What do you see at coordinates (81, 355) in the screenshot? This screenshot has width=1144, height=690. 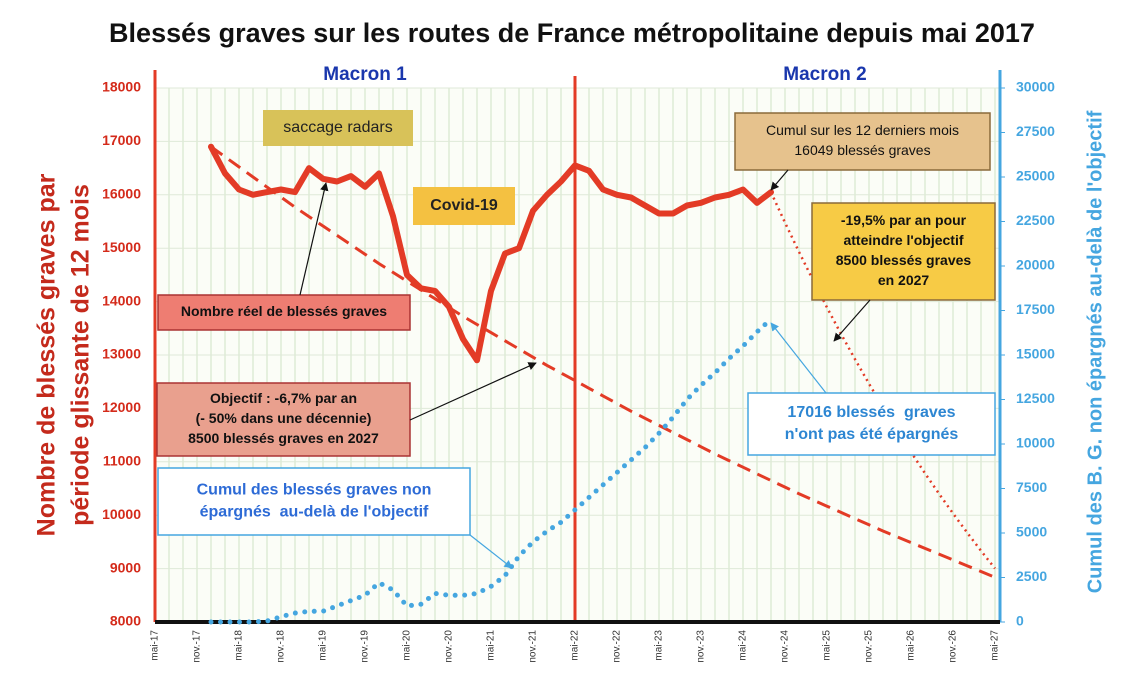 I see `y-axis-title: période glissante de 12 mois` at bounding box center [81, 355].